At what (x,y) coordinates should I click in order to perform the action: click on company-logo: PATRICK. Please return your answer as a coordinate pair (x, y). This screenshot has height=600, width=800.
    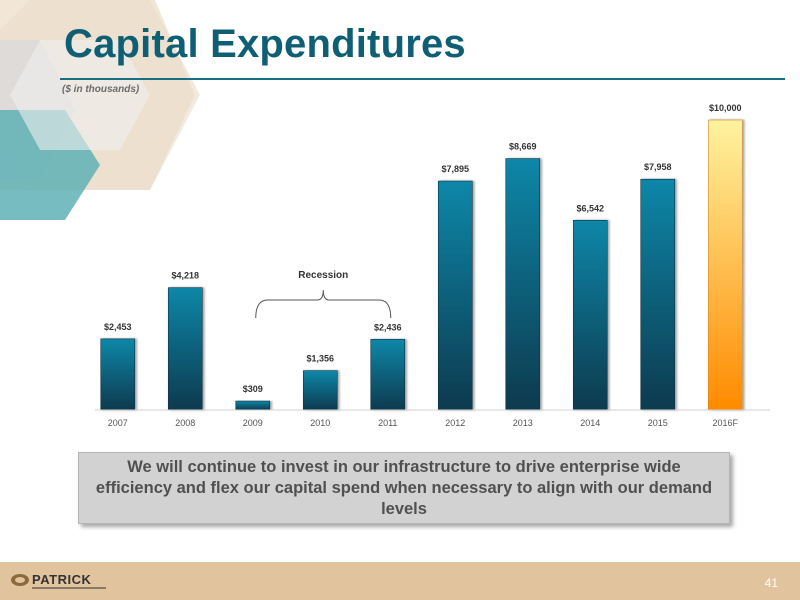
    Looking at the image, I should click on (60, 583).